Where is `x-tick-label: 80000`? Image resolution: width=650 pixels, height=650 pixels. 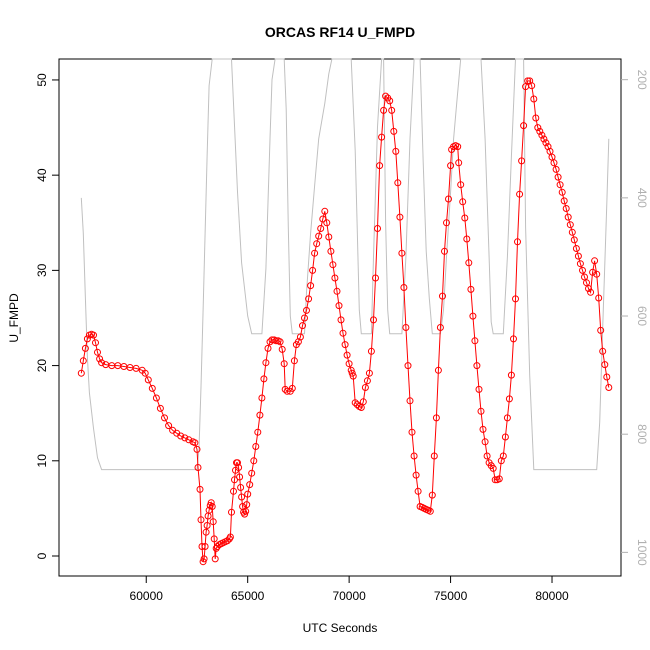 x-tick-label: 80000 is located at coordinates (552, 596).